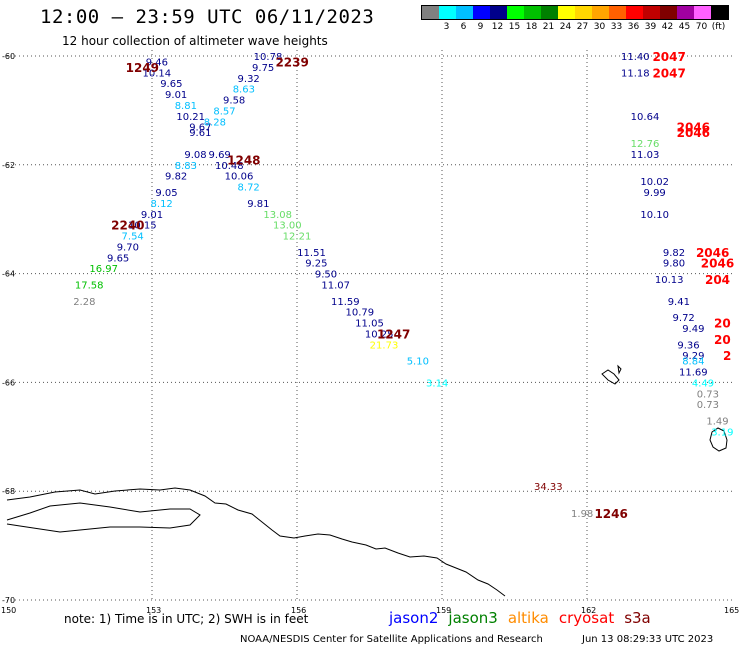 Image resolution: width=740 pixels, height=650 pixels. What do you see at coordinates (717, 421) in the screenshot?
I see `wave-height-value: 1.49` at bounding box center [717, 421].